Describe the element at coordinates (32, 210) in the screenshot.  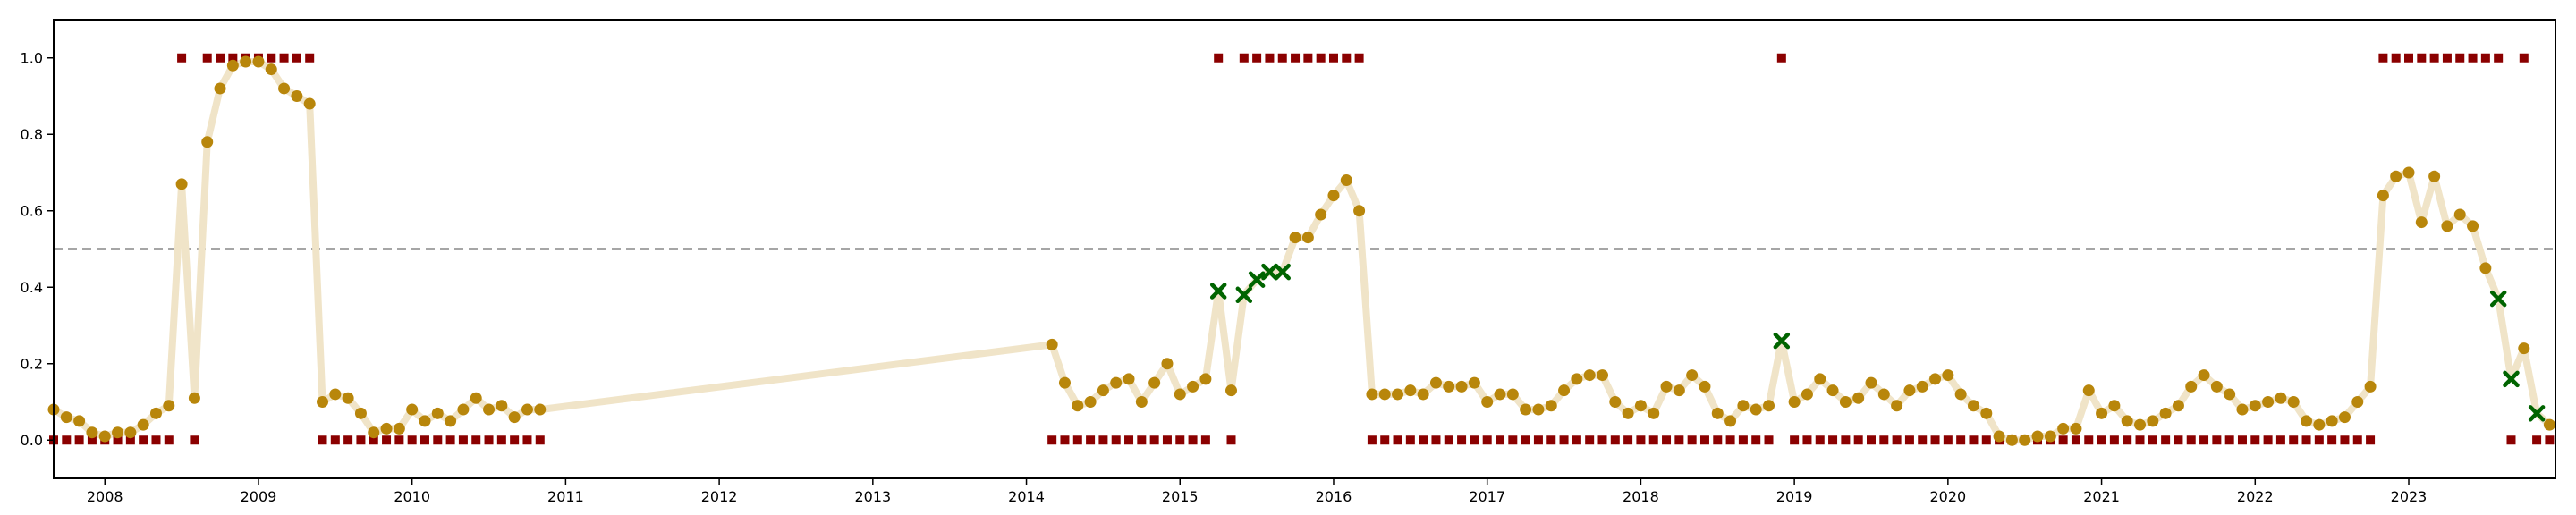
I see `y-tick-label: 0.6` at that location.